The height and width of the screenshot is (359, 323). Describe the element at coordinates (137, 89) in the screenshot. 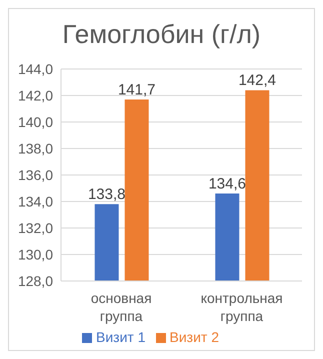

I see `data-label: 141,7` at that location.